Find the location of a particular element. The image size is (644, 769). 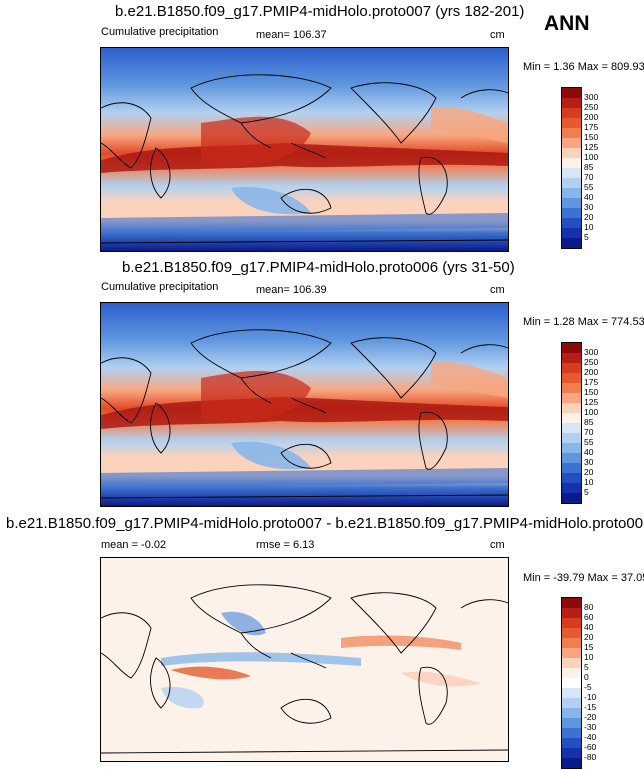

colorbar-tick-label: -30 is located at coordinates (590, 727).